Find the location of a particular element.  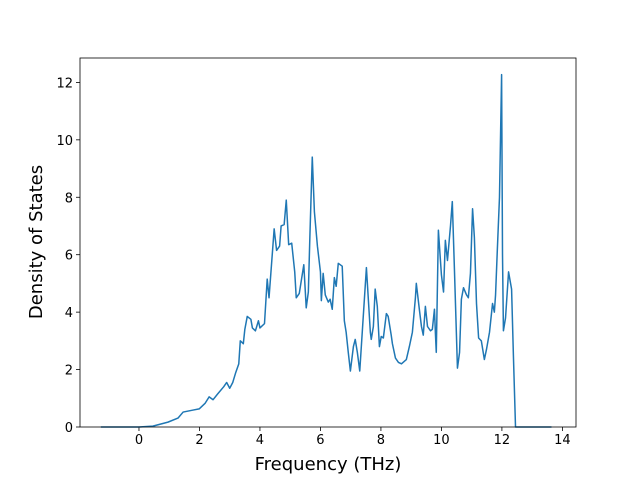

x-tick-label: 10 is located at coordinates (441, 440).